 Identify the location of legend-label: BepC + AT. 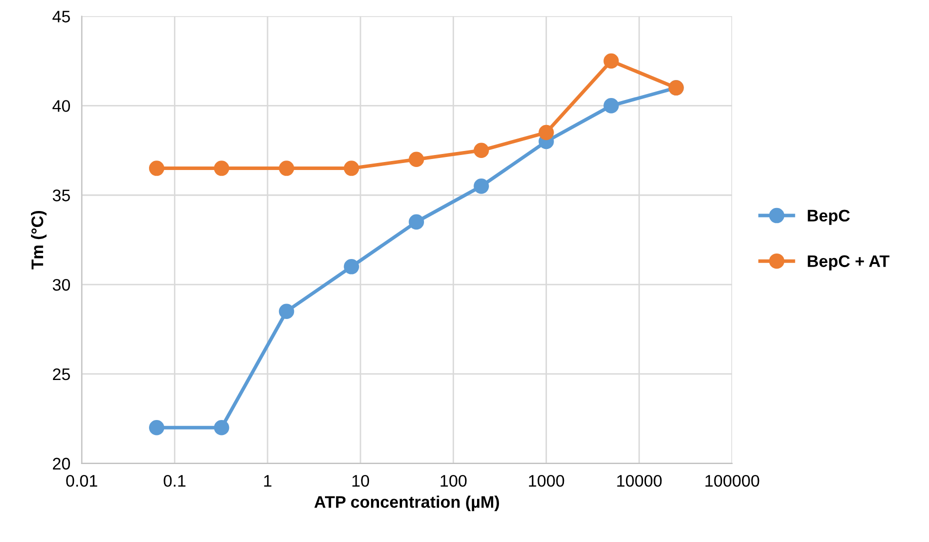
(849, 262).